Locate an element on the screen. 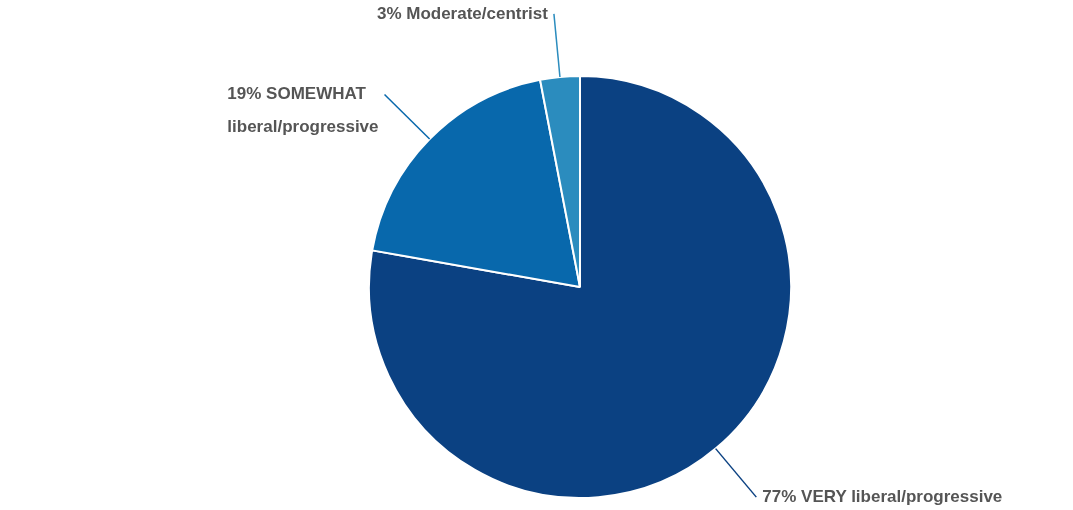 The image size is (1073, 510). slice-label: 77% VERY liberal/progressive is located at coordinates (882, 496).